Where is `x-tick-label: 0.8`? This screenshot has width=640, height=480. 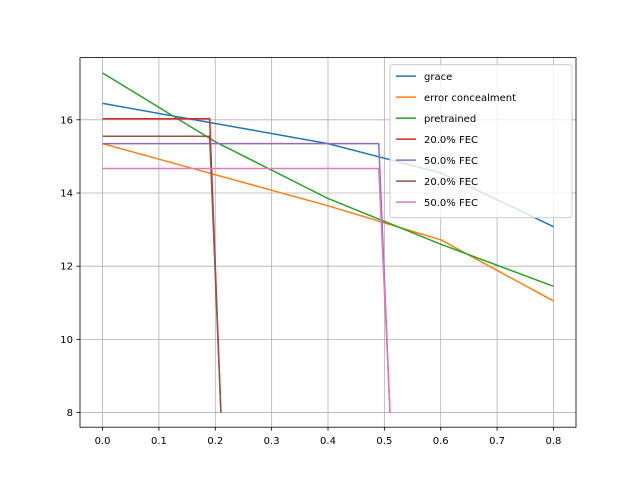 x-tick-label: 0.8 is located at coordinates (554, 441).